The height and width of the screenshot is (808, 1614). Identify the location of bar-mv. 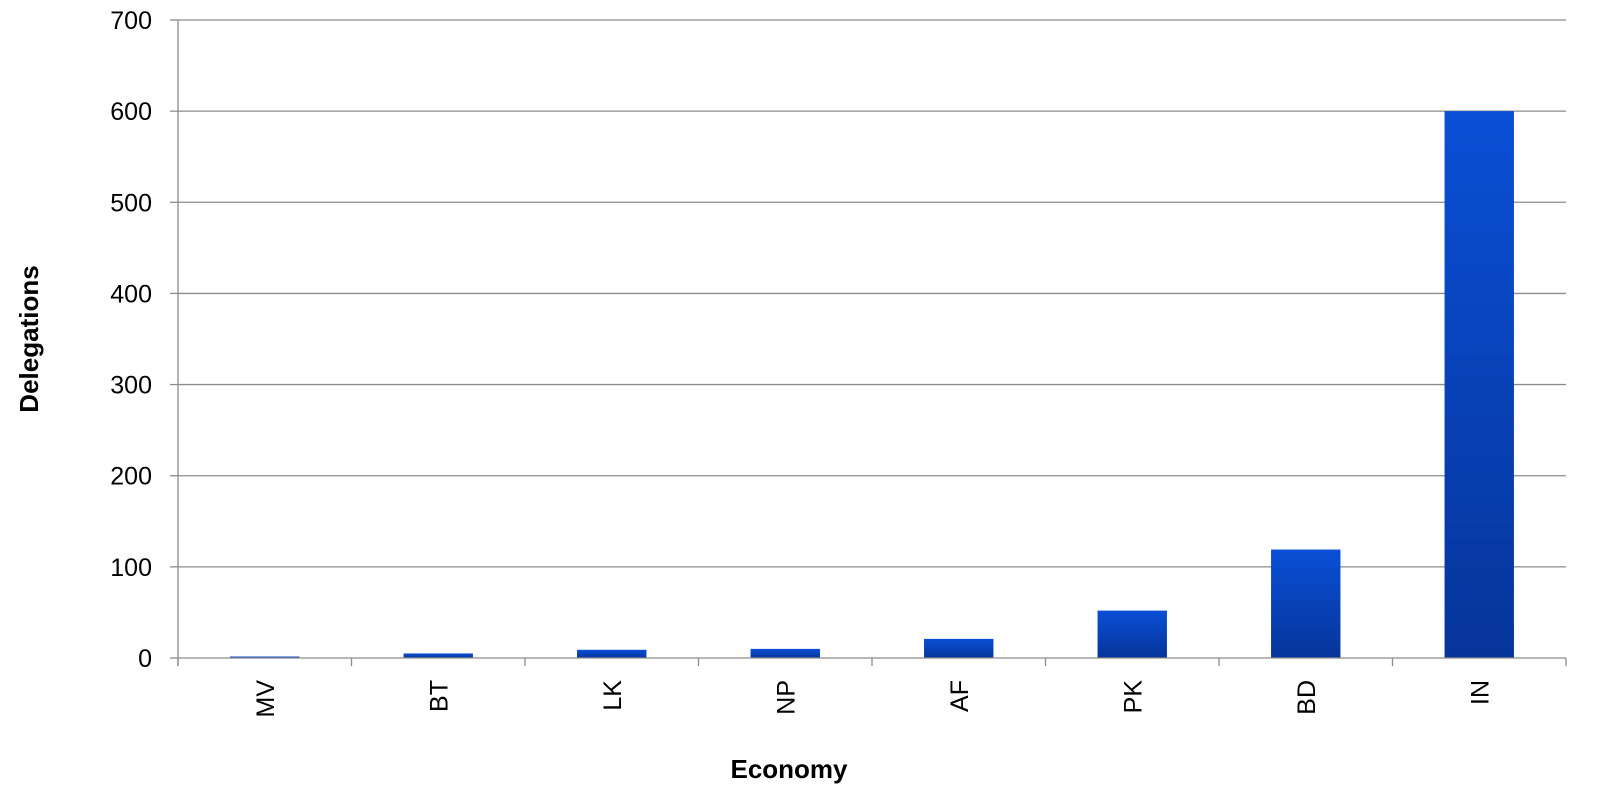
(265, 657).